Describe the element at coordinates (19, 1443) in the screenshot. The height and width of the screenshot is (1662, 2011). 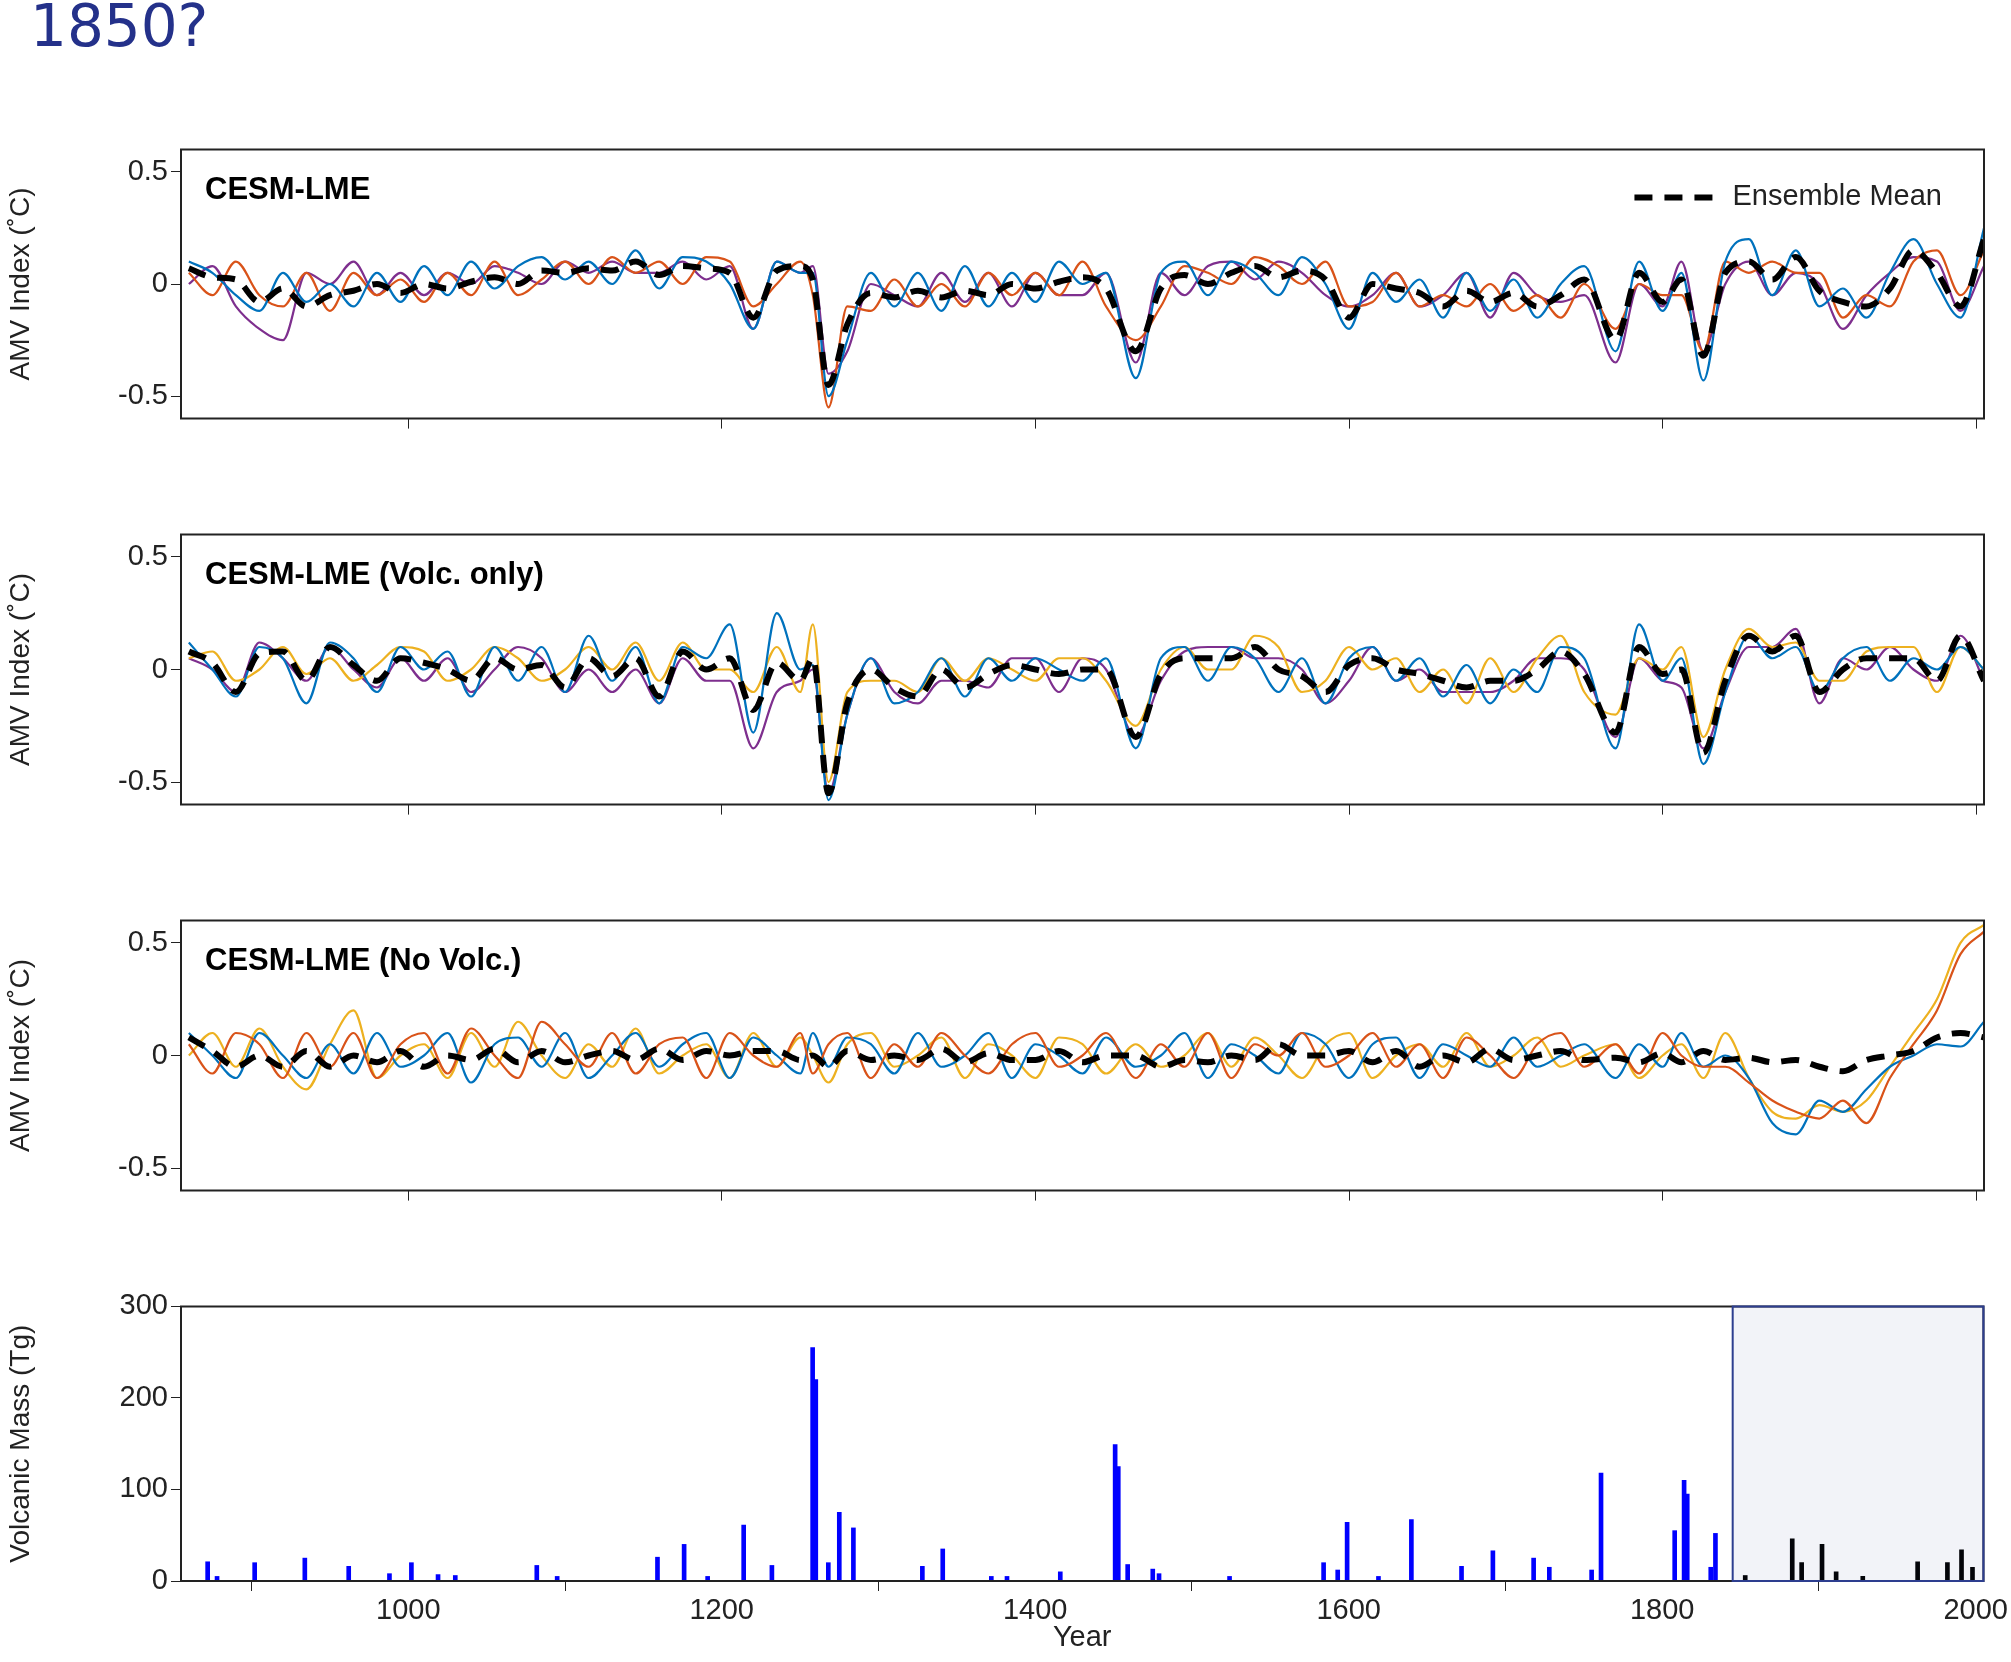
I see `y-axis-title: Volcanic Mass (Tg)` at that location.